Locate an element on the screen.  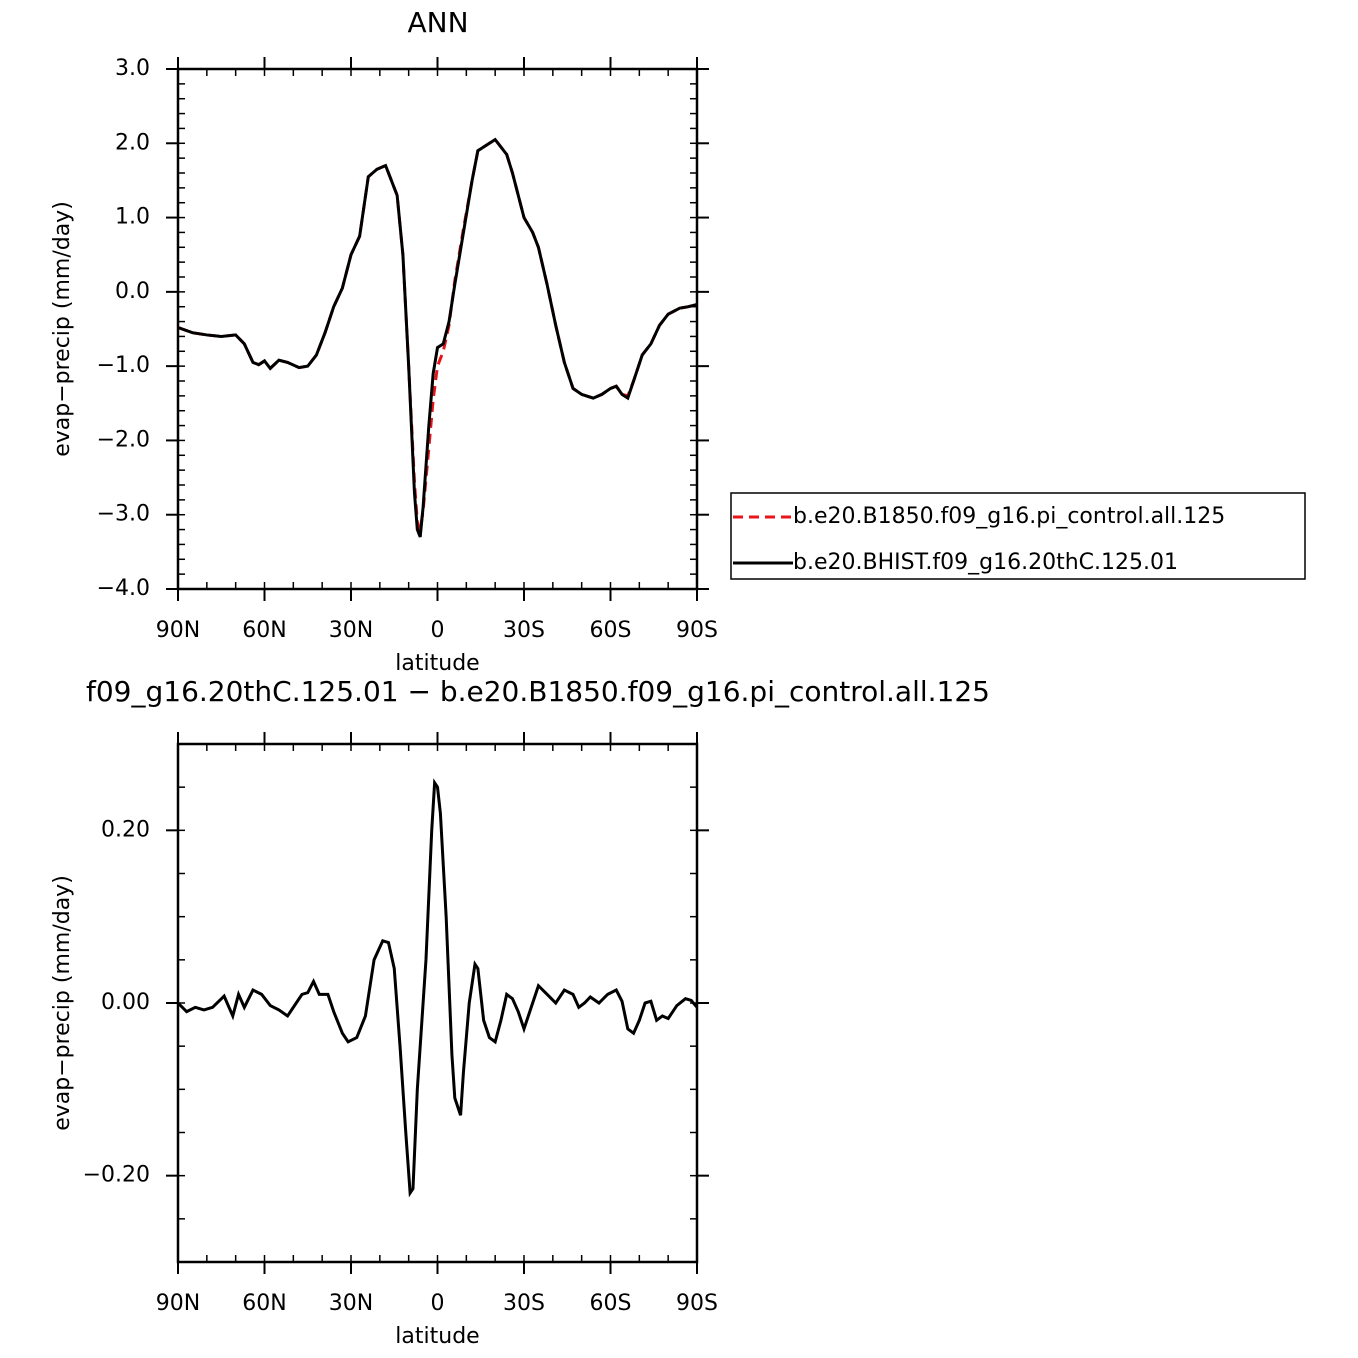
y-tick-label: −4.0 is located at coordinates (123, 588).